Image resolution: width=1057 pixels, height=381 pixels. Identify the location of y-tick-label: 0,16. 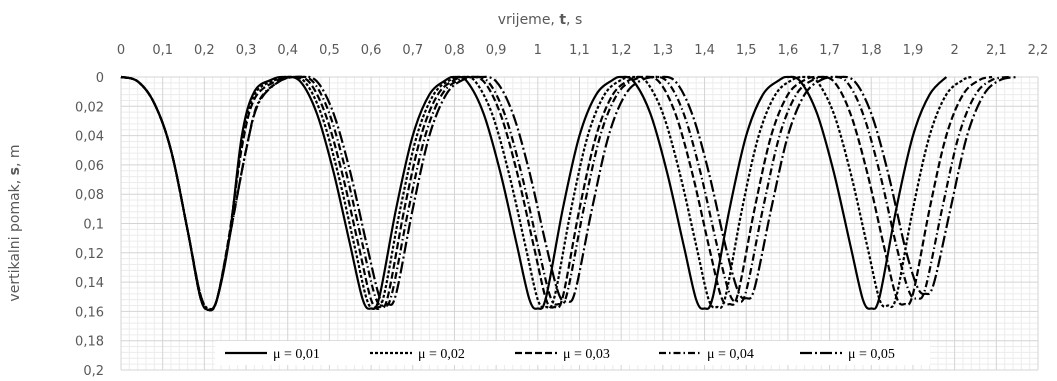
(89, 312).